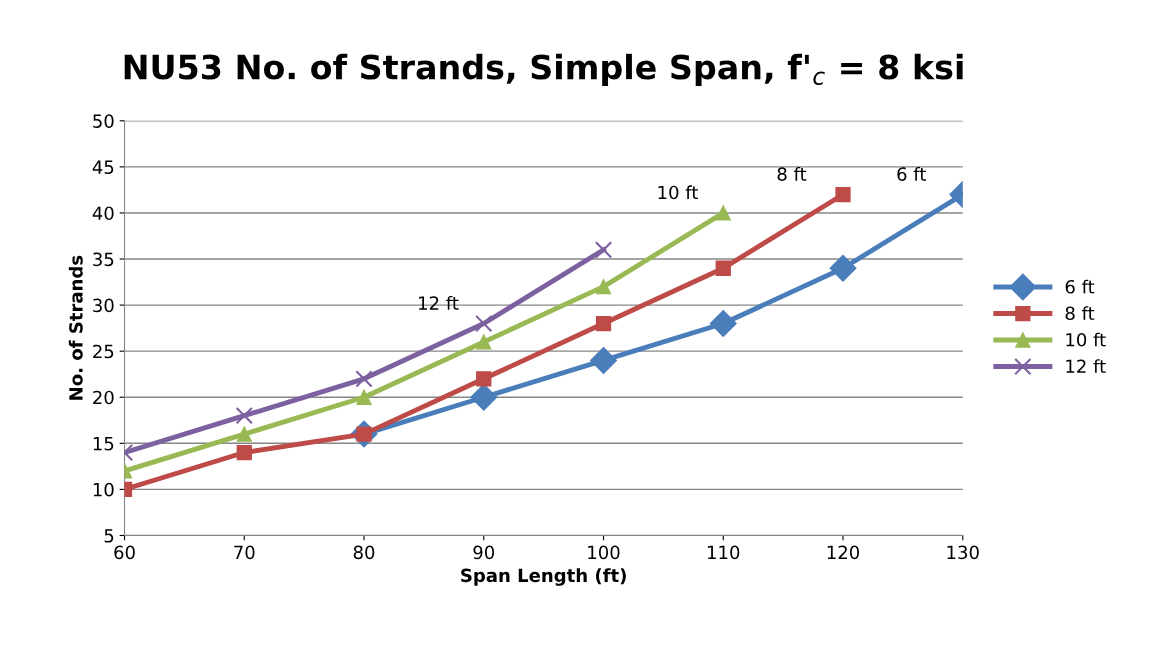 The image size is (1153, 653). I want to click on legend-label: 12 ft, so click(1086, 366).